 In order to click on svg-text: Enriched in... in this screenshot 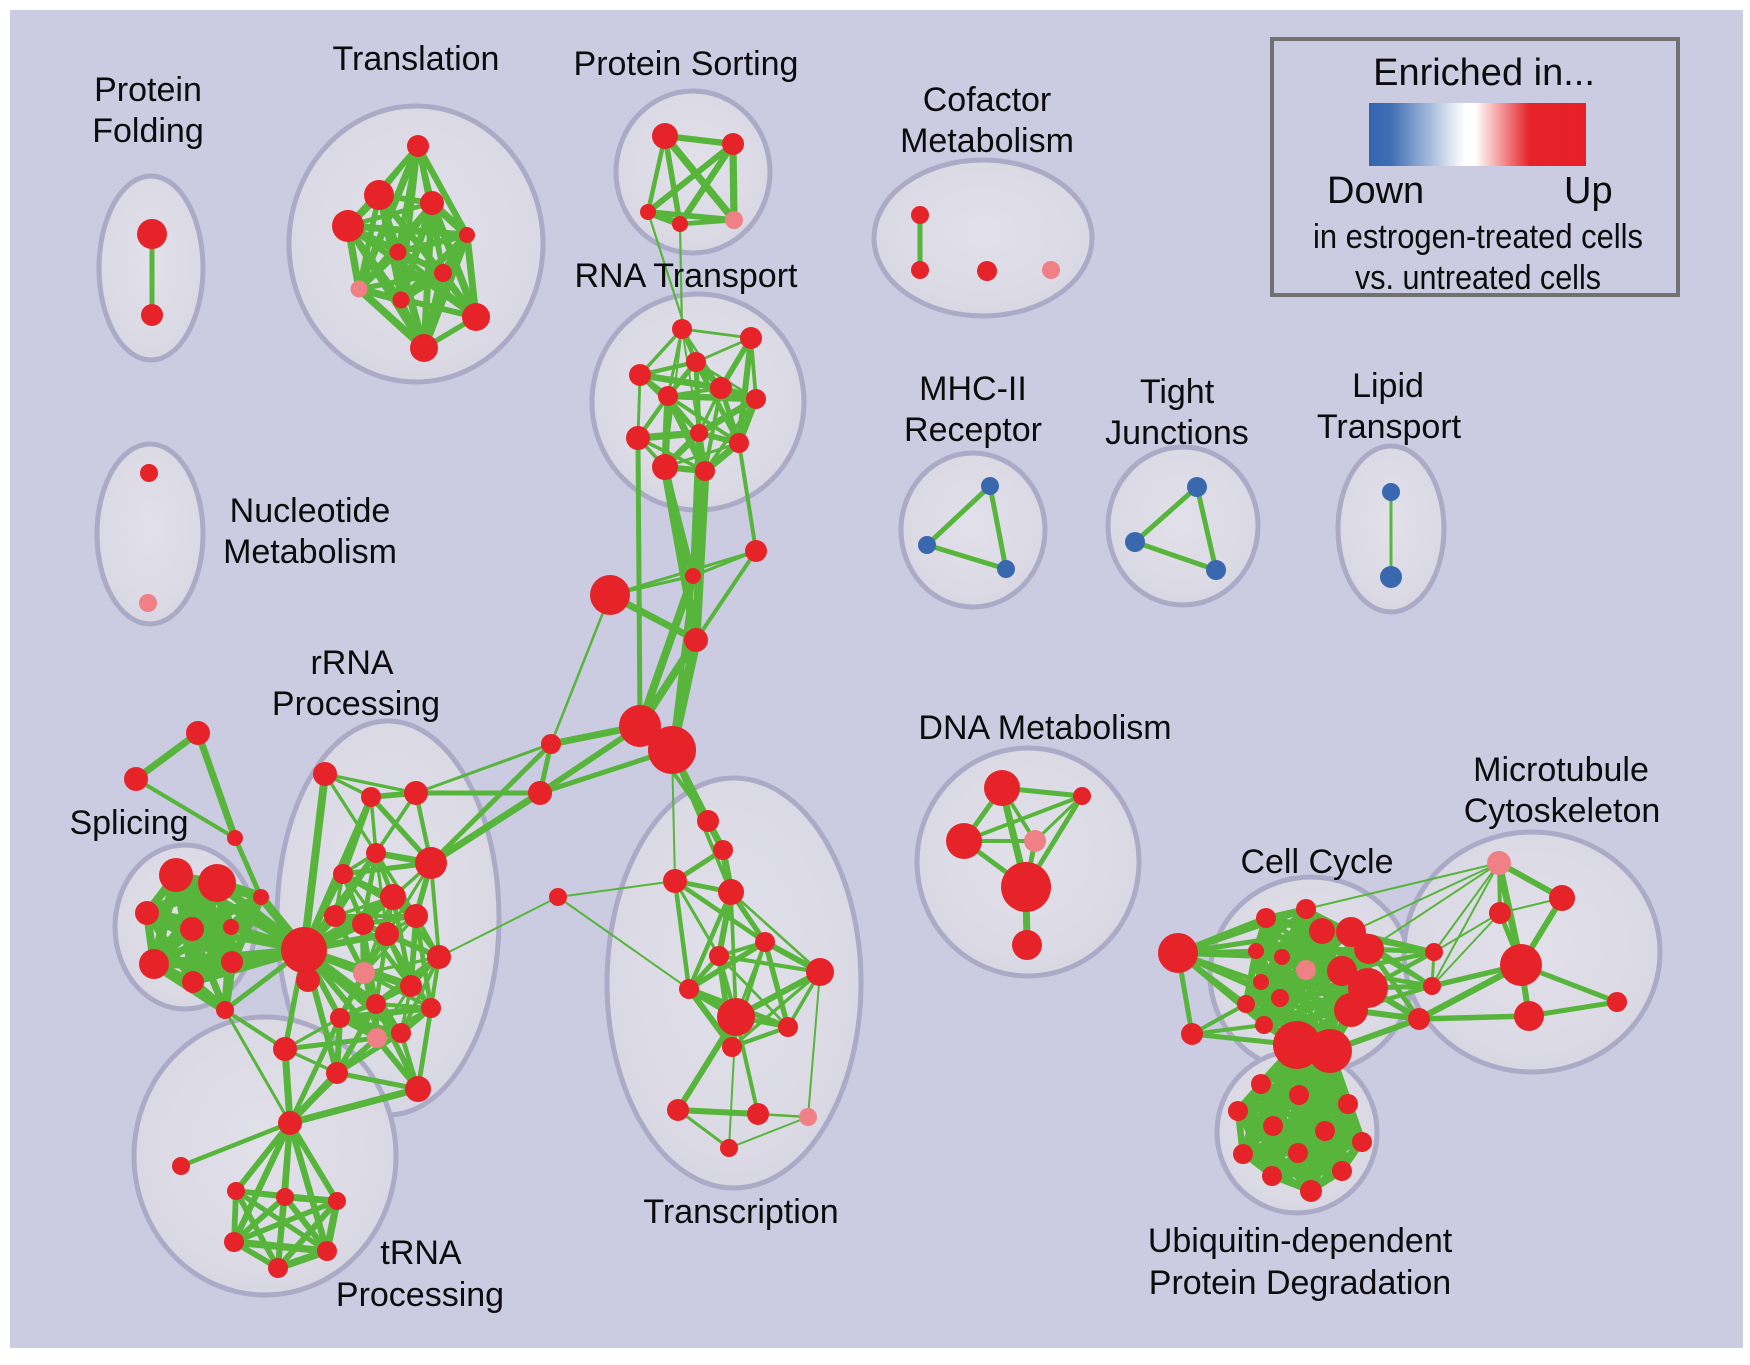, I will do `click(1484, 73)`.